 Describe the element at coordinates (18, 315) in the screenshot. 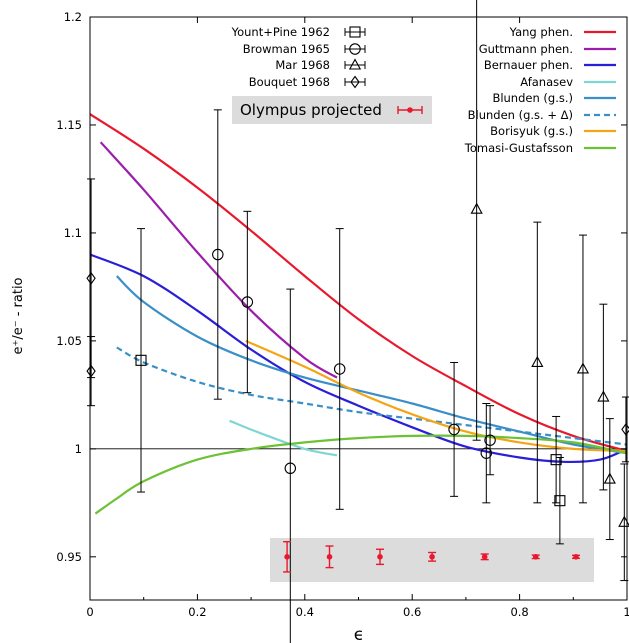

I see `y-axis-label: e⁺/e⁻ - ratio` at that location.